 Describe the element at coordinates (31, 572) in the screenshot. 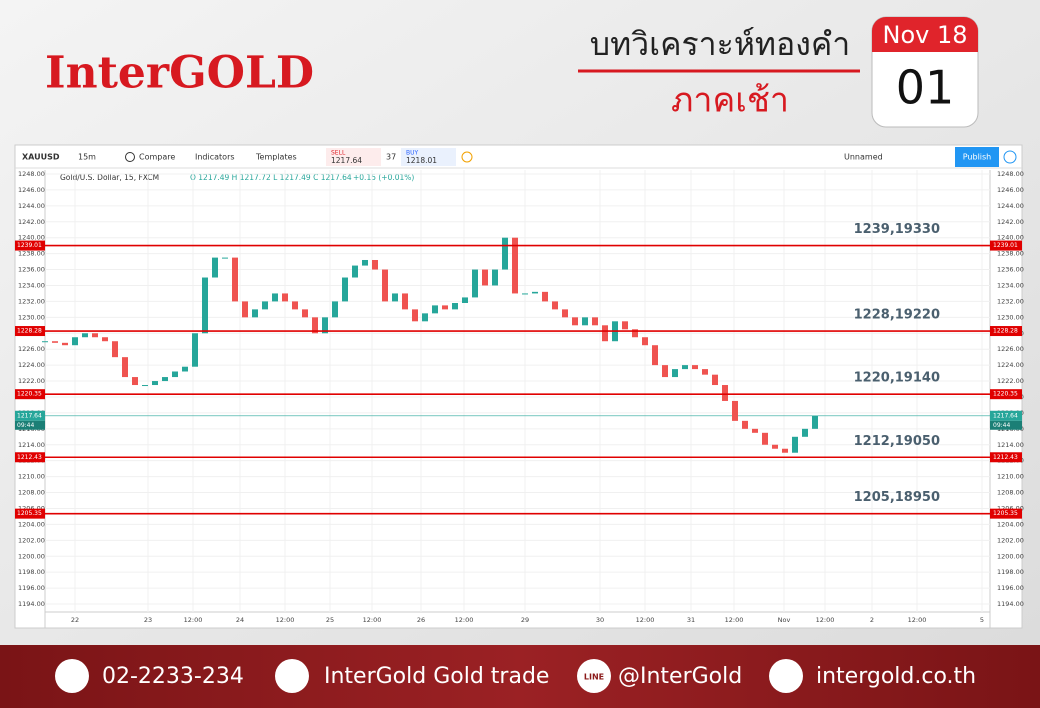

I see `y-tick-label: 1198.00` at that location.